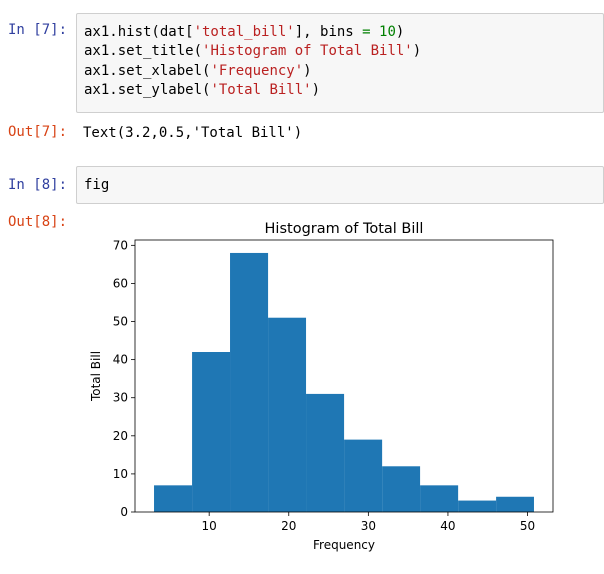 The height and width of the screenshot is (574, 604). Describe the element at coordinates (368, 526) in the screenshot. I see `x-tick-label: 30` at that location.